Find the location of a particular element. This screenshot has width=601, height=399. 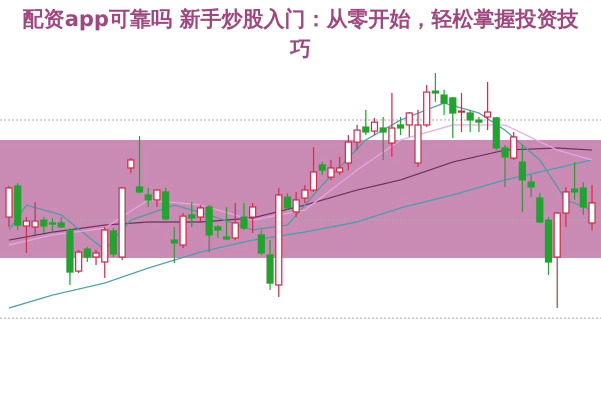

chart-title: 配资app可靠吗 新手炒股入门：从零开始，轻松掌握投资技巧 is located at coordinates (301, 34).